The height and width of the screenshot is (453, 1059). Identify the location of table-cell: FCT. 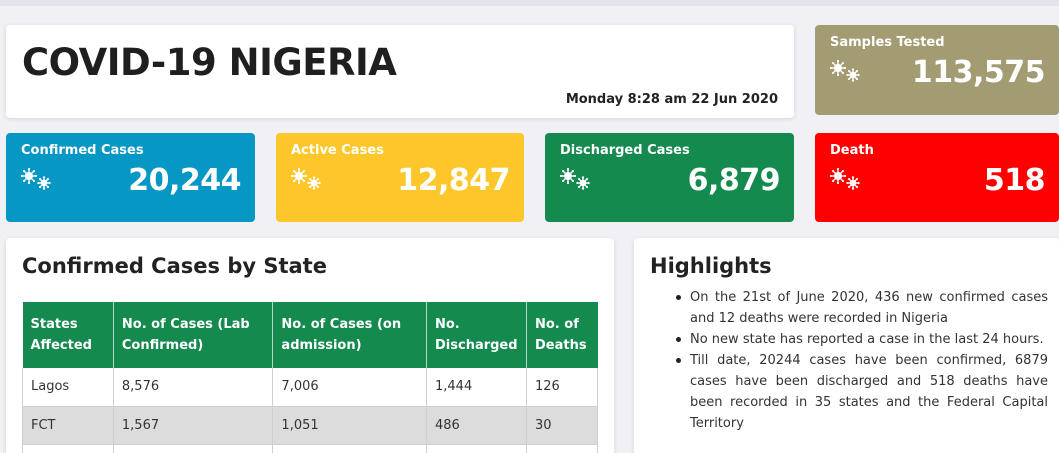
(68, 425).